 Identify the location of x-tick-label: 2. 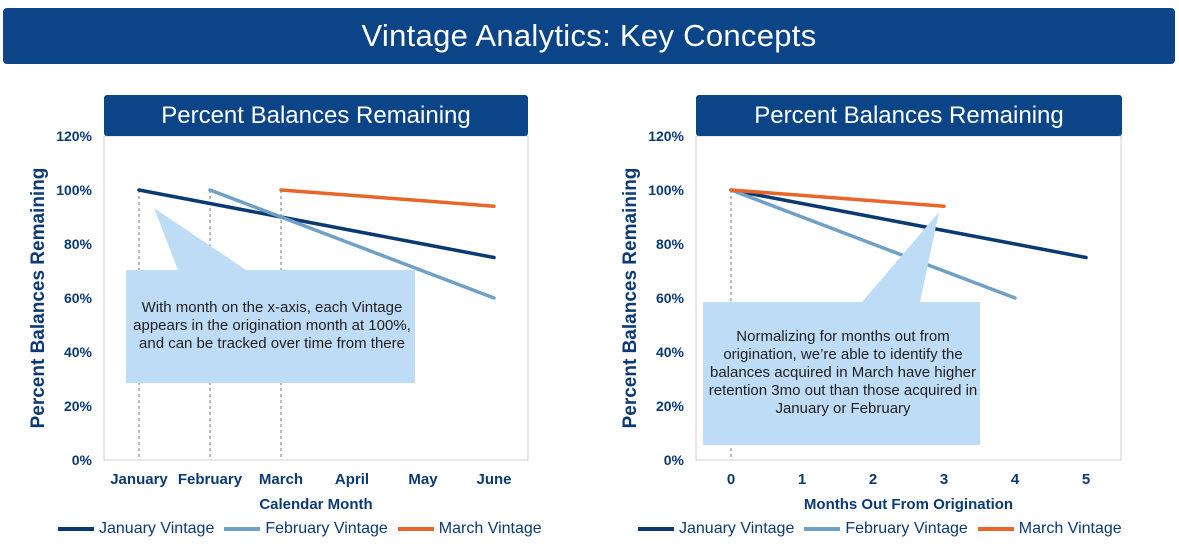
(873, 479).